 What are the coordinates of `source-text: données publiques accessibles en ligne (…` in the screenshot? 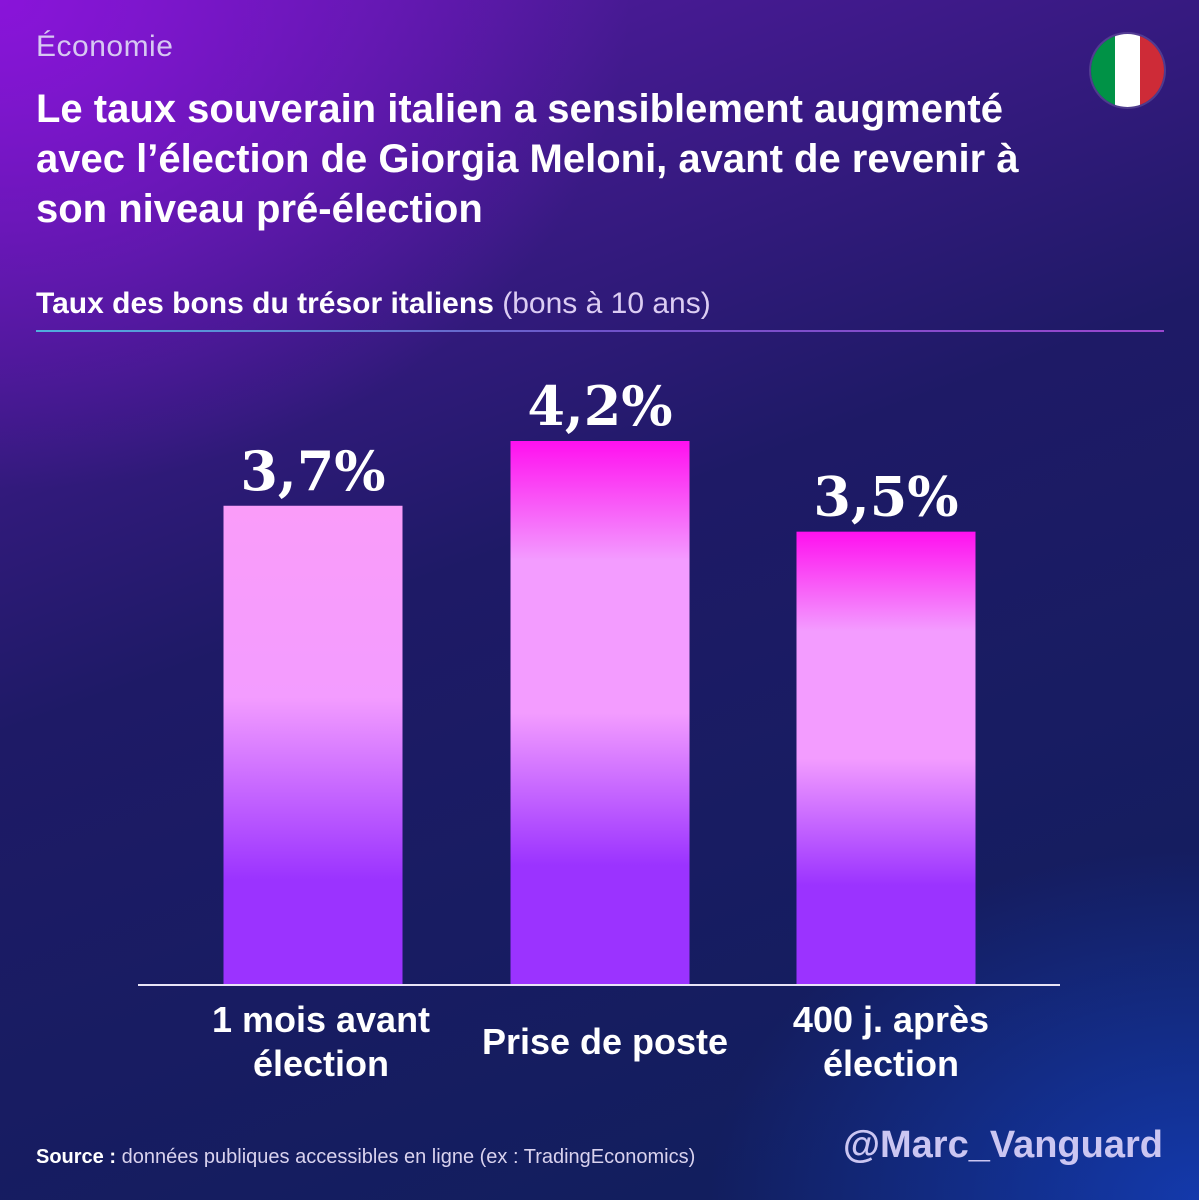 It's located at (408, 1157).